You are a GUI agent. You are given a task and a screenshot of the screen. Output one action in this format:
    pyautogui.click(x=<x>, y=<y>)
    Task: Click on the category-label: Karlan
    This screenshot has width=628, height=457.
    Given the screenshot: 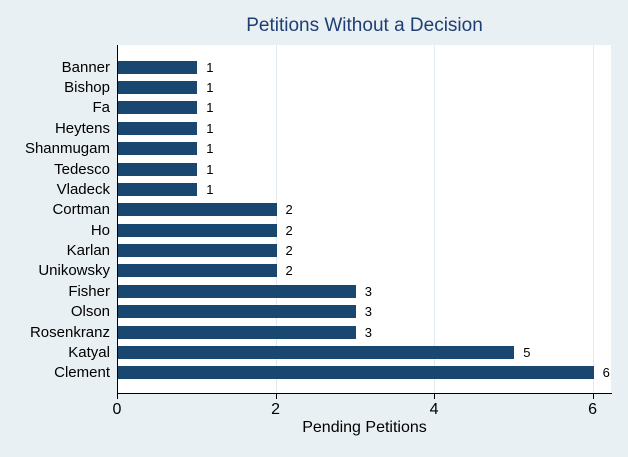 What is the action you would take?
    pyautogui.click(x=88, y=251)
    